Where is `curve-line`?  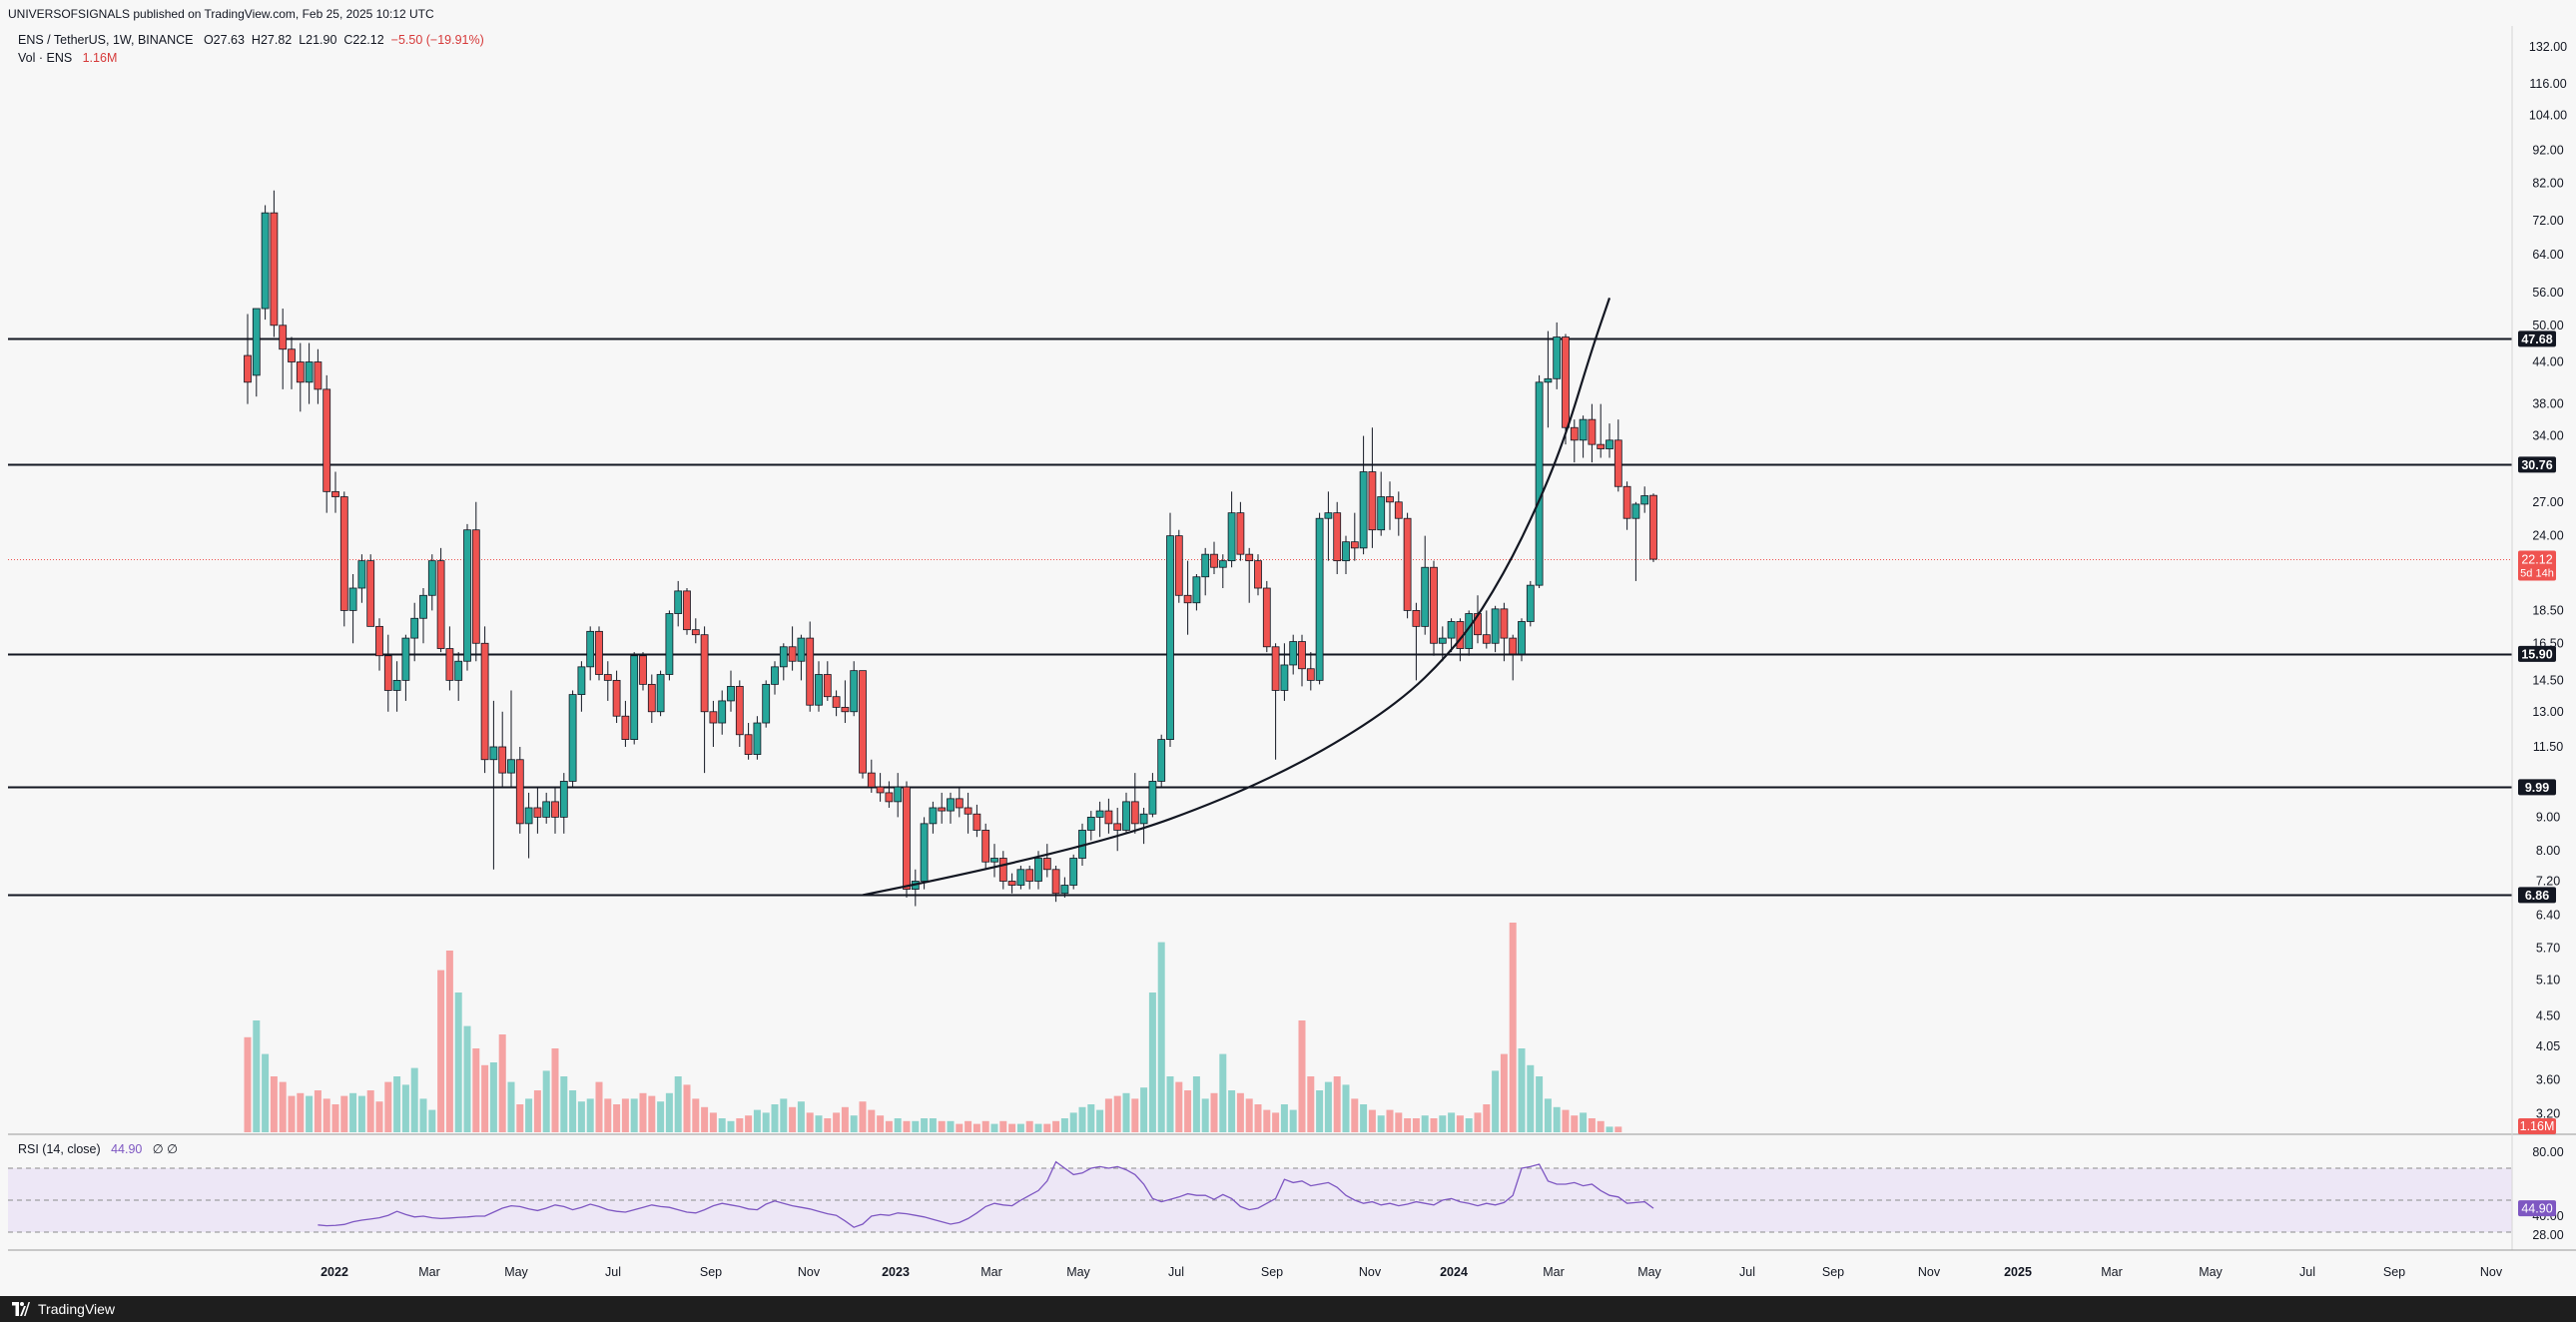 curve-line is located at coordinates (1236, 597).